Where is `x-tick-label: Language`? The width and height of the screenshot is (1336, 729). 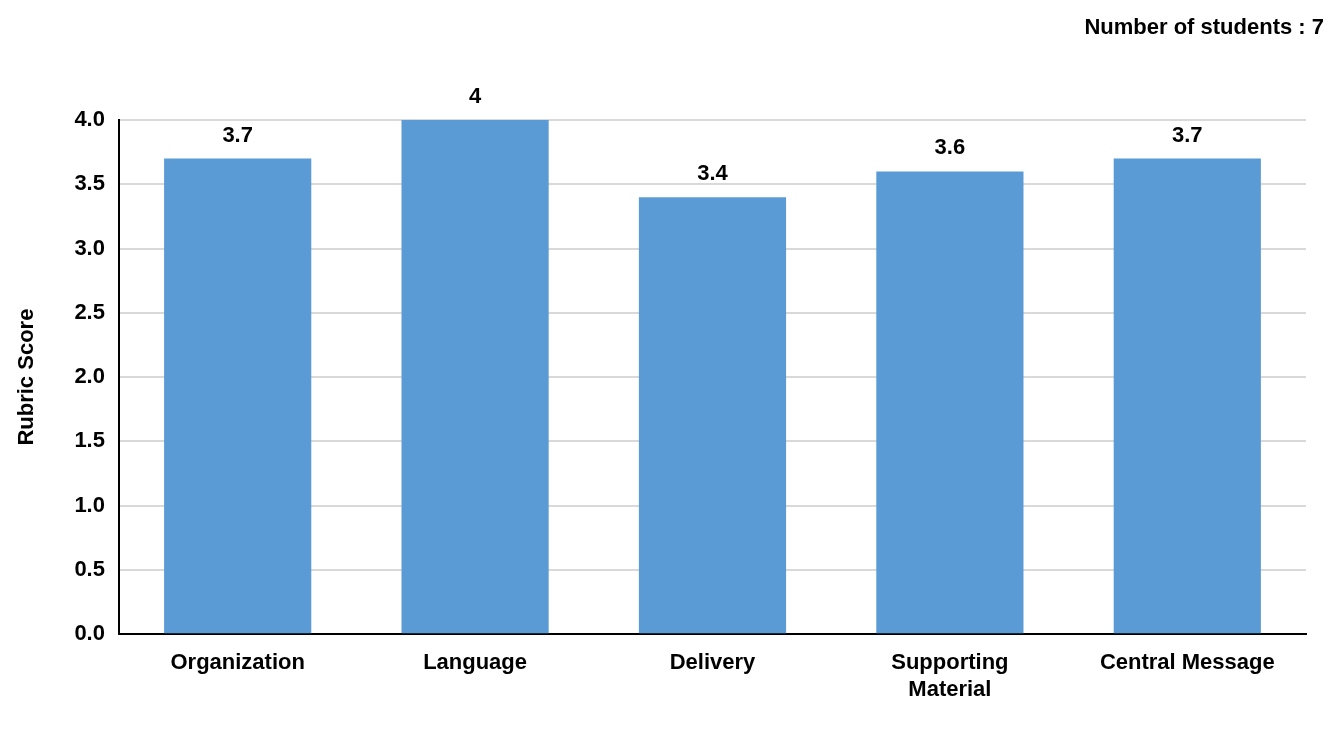
x-tick-label: Language is located at coordinates (475, 662).